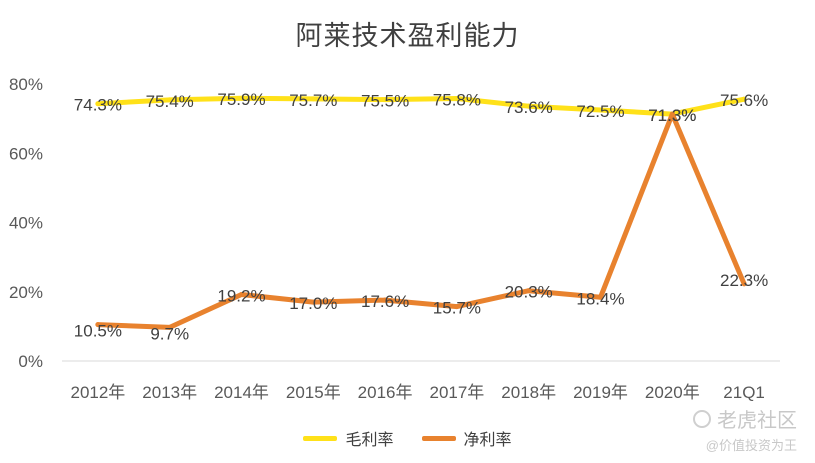 The image size is (815, 463). What do you see at coordinates (26, 84) in the screenshot?
I see `y-tick-label: 80%` at bounding box center [26, 84].